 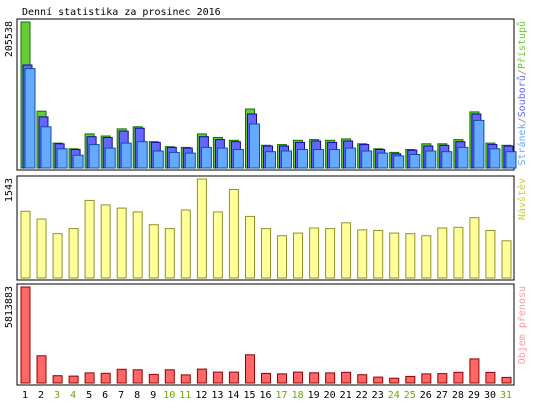 I want to click on tick-label-day-13: 13, so click(x=217, y=395).